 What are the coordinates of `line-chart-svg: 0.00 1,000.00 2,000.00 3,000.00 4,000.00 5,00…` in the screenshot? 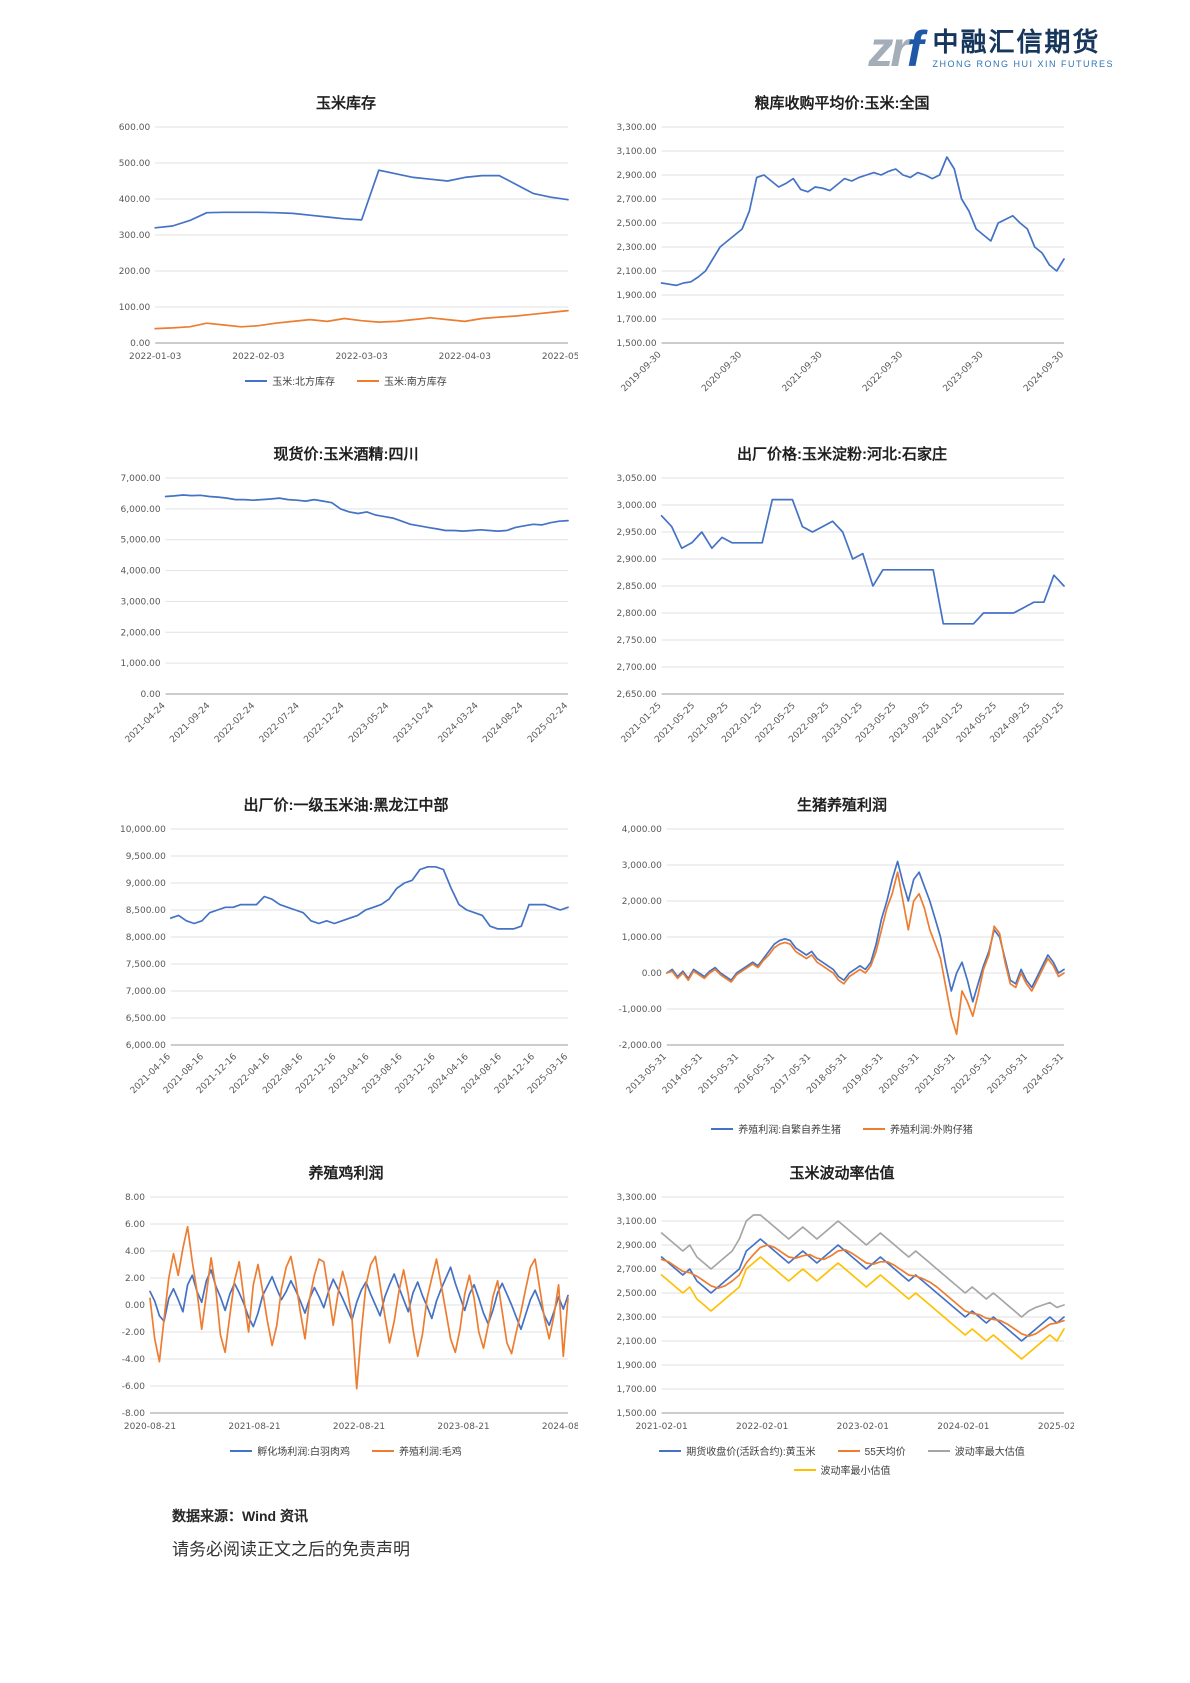 It's located at (346, 609).